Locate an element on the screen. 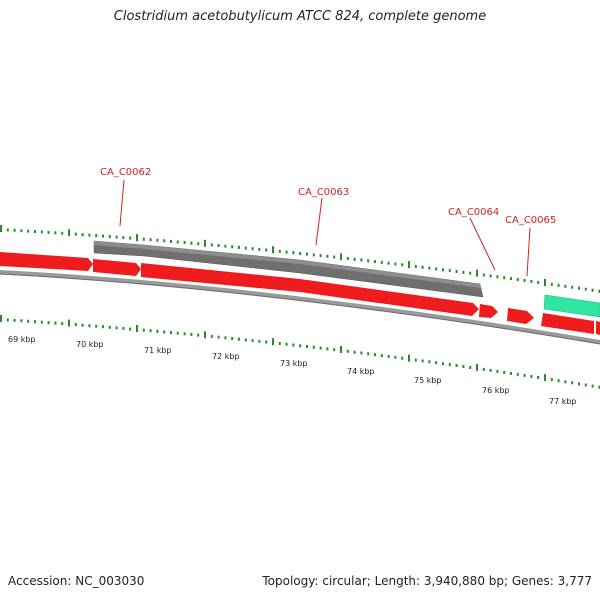 The height and width of the screenshot is (600, 600). gene-ca-c0062-arrow is located at coordinates (117, 267).